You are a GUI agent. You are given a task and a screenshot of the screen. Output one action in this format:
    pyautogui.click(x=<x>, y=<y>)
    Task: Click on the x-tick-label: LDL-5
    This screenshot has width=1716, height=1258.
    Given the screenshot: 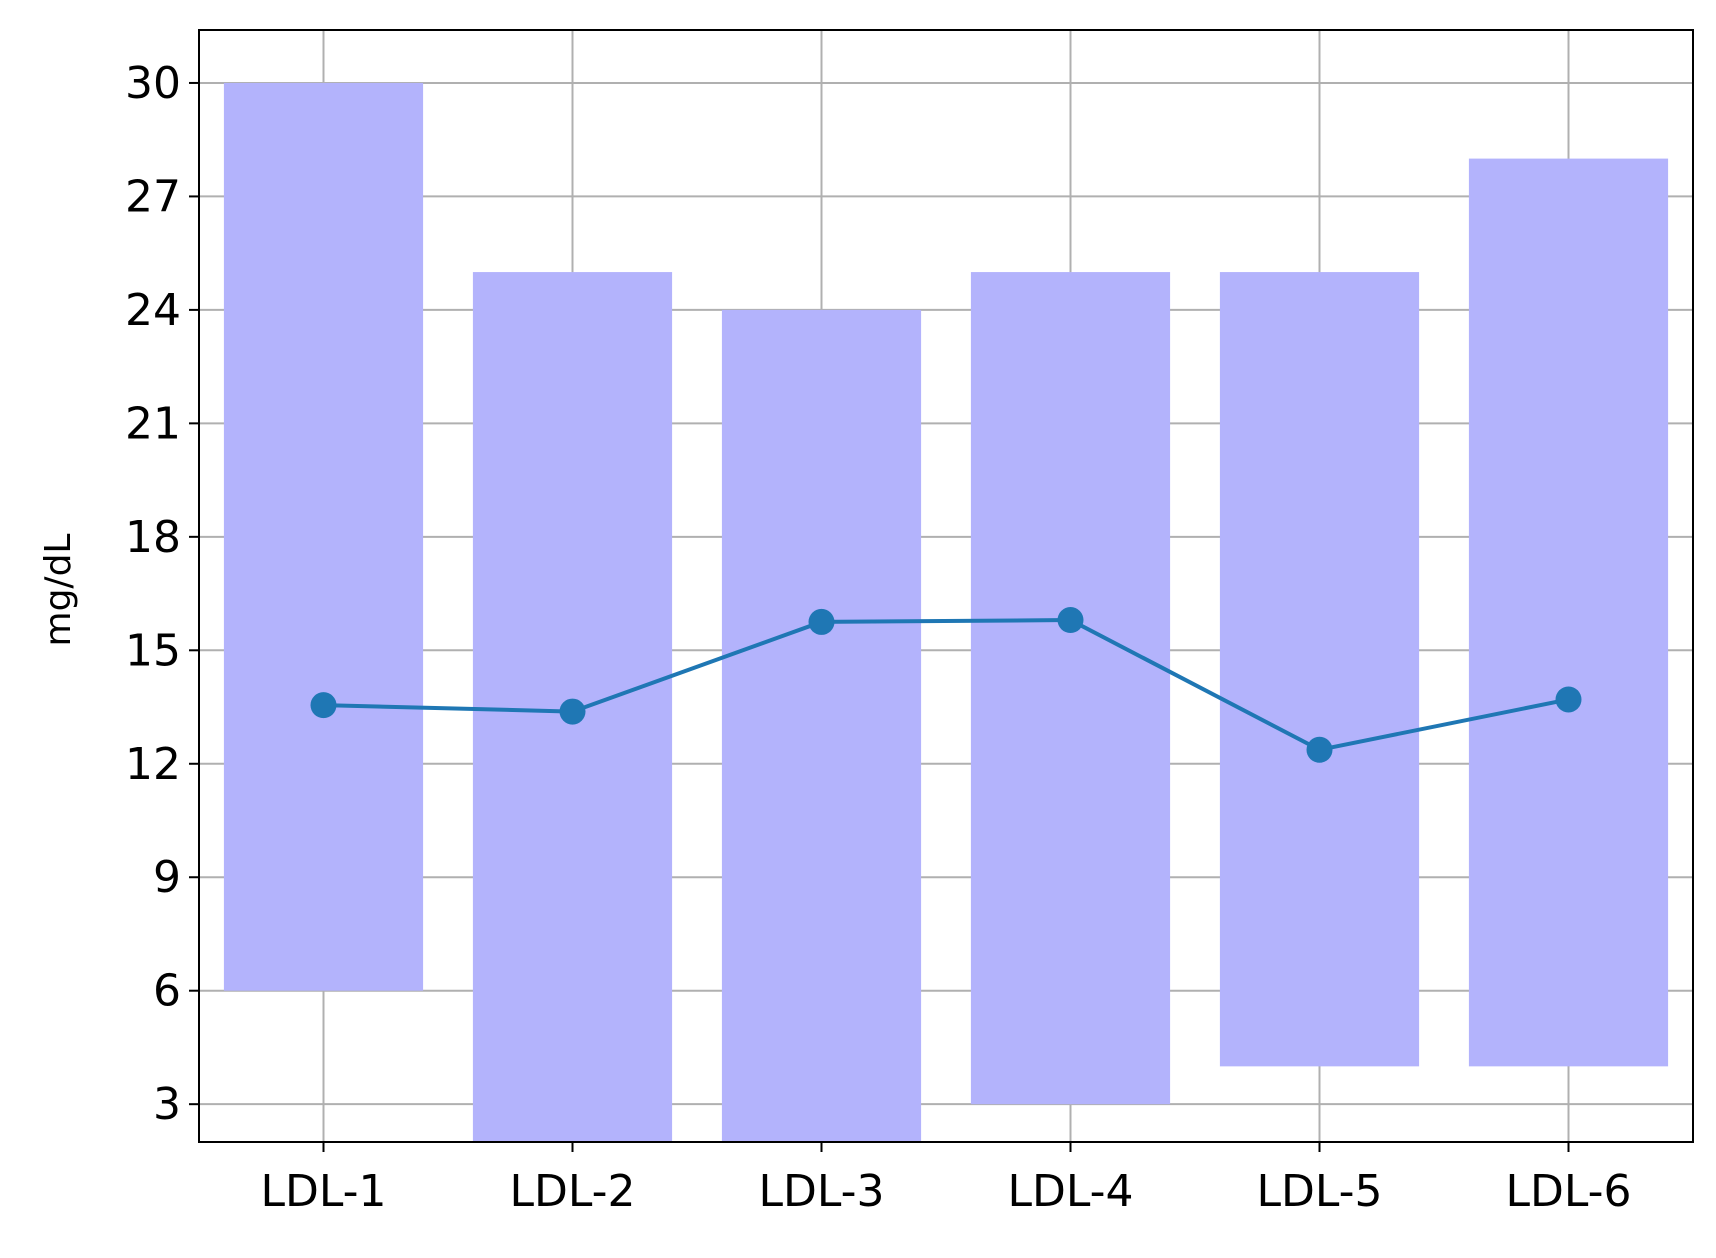 What is the action you would take?
    pyautogui.click(x=1319, y=1191)
    